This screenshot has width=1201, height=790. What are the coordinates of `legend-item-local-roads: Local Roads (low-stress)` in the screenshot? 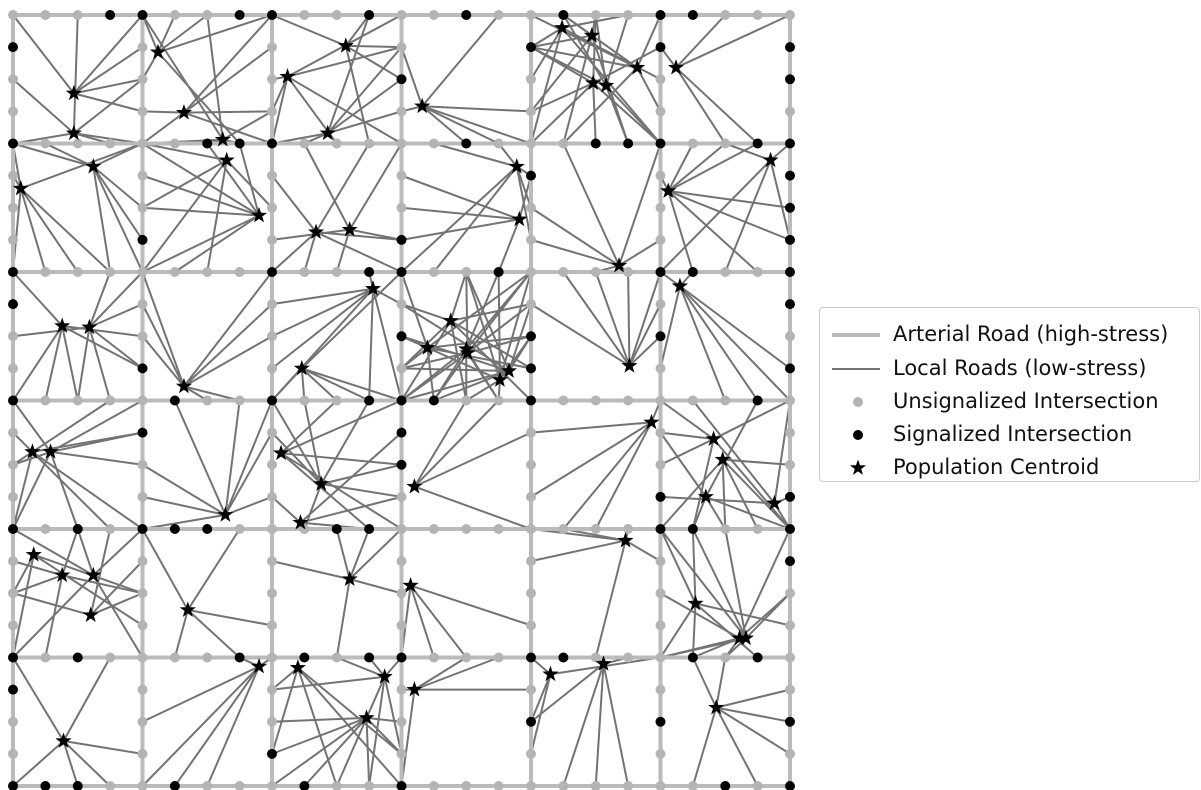 It's located at (1009, 369).